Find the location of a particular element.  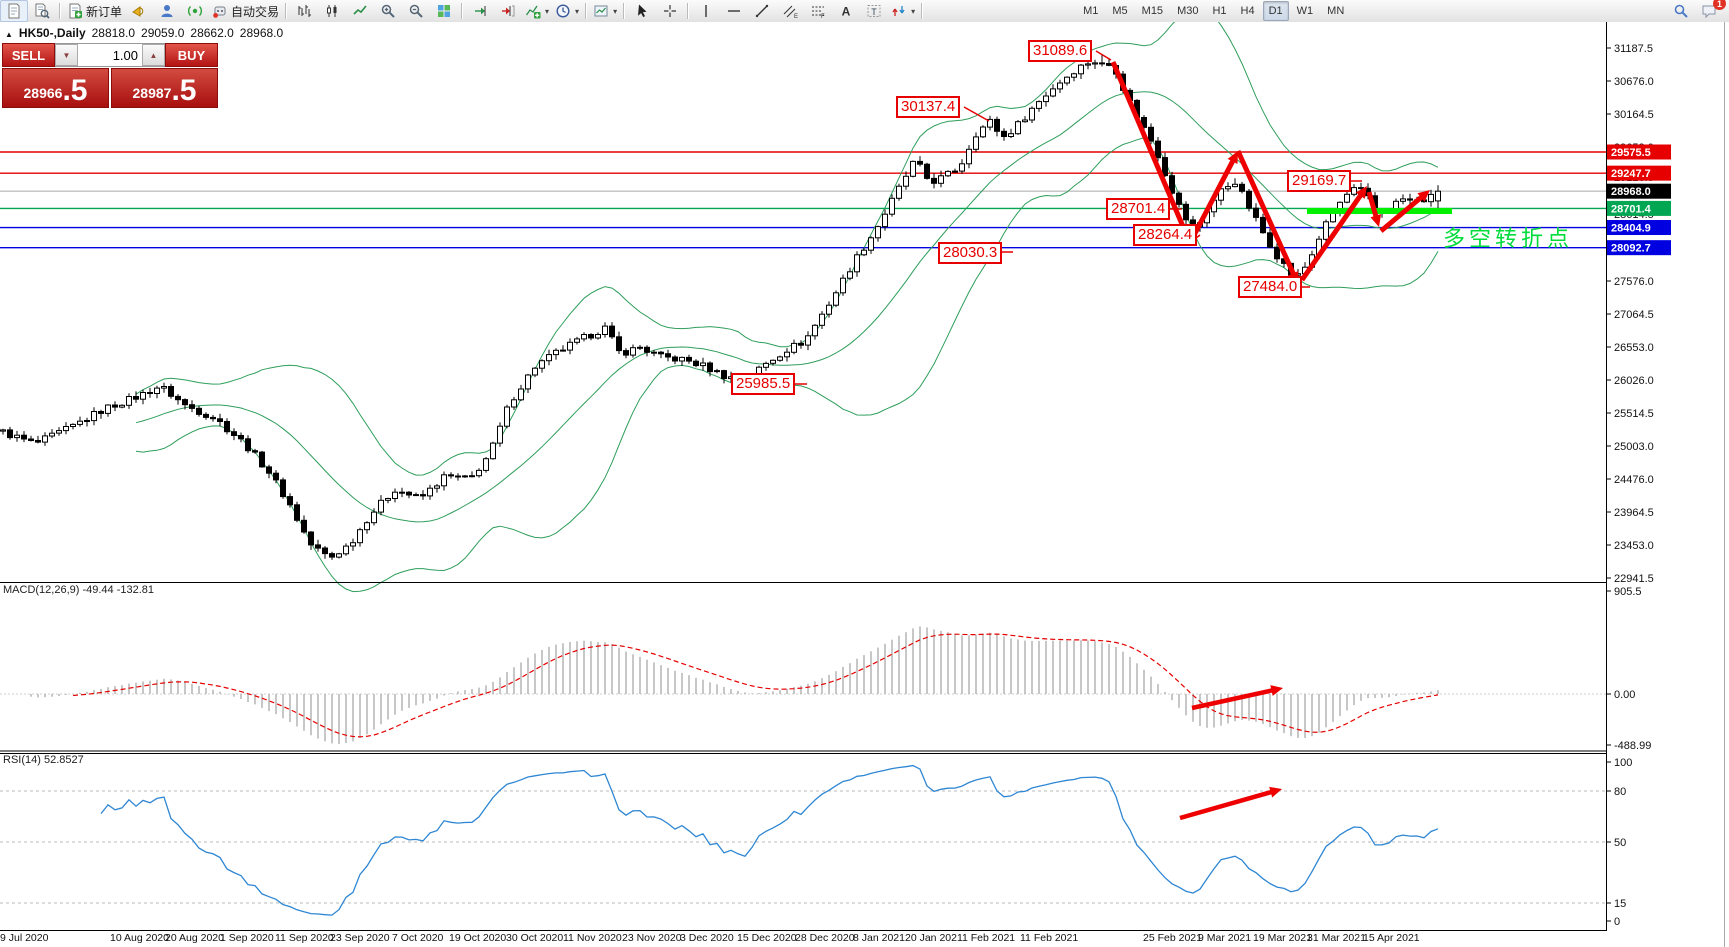

volume-increase-button: ▲ is located at coordinates (153, 55).